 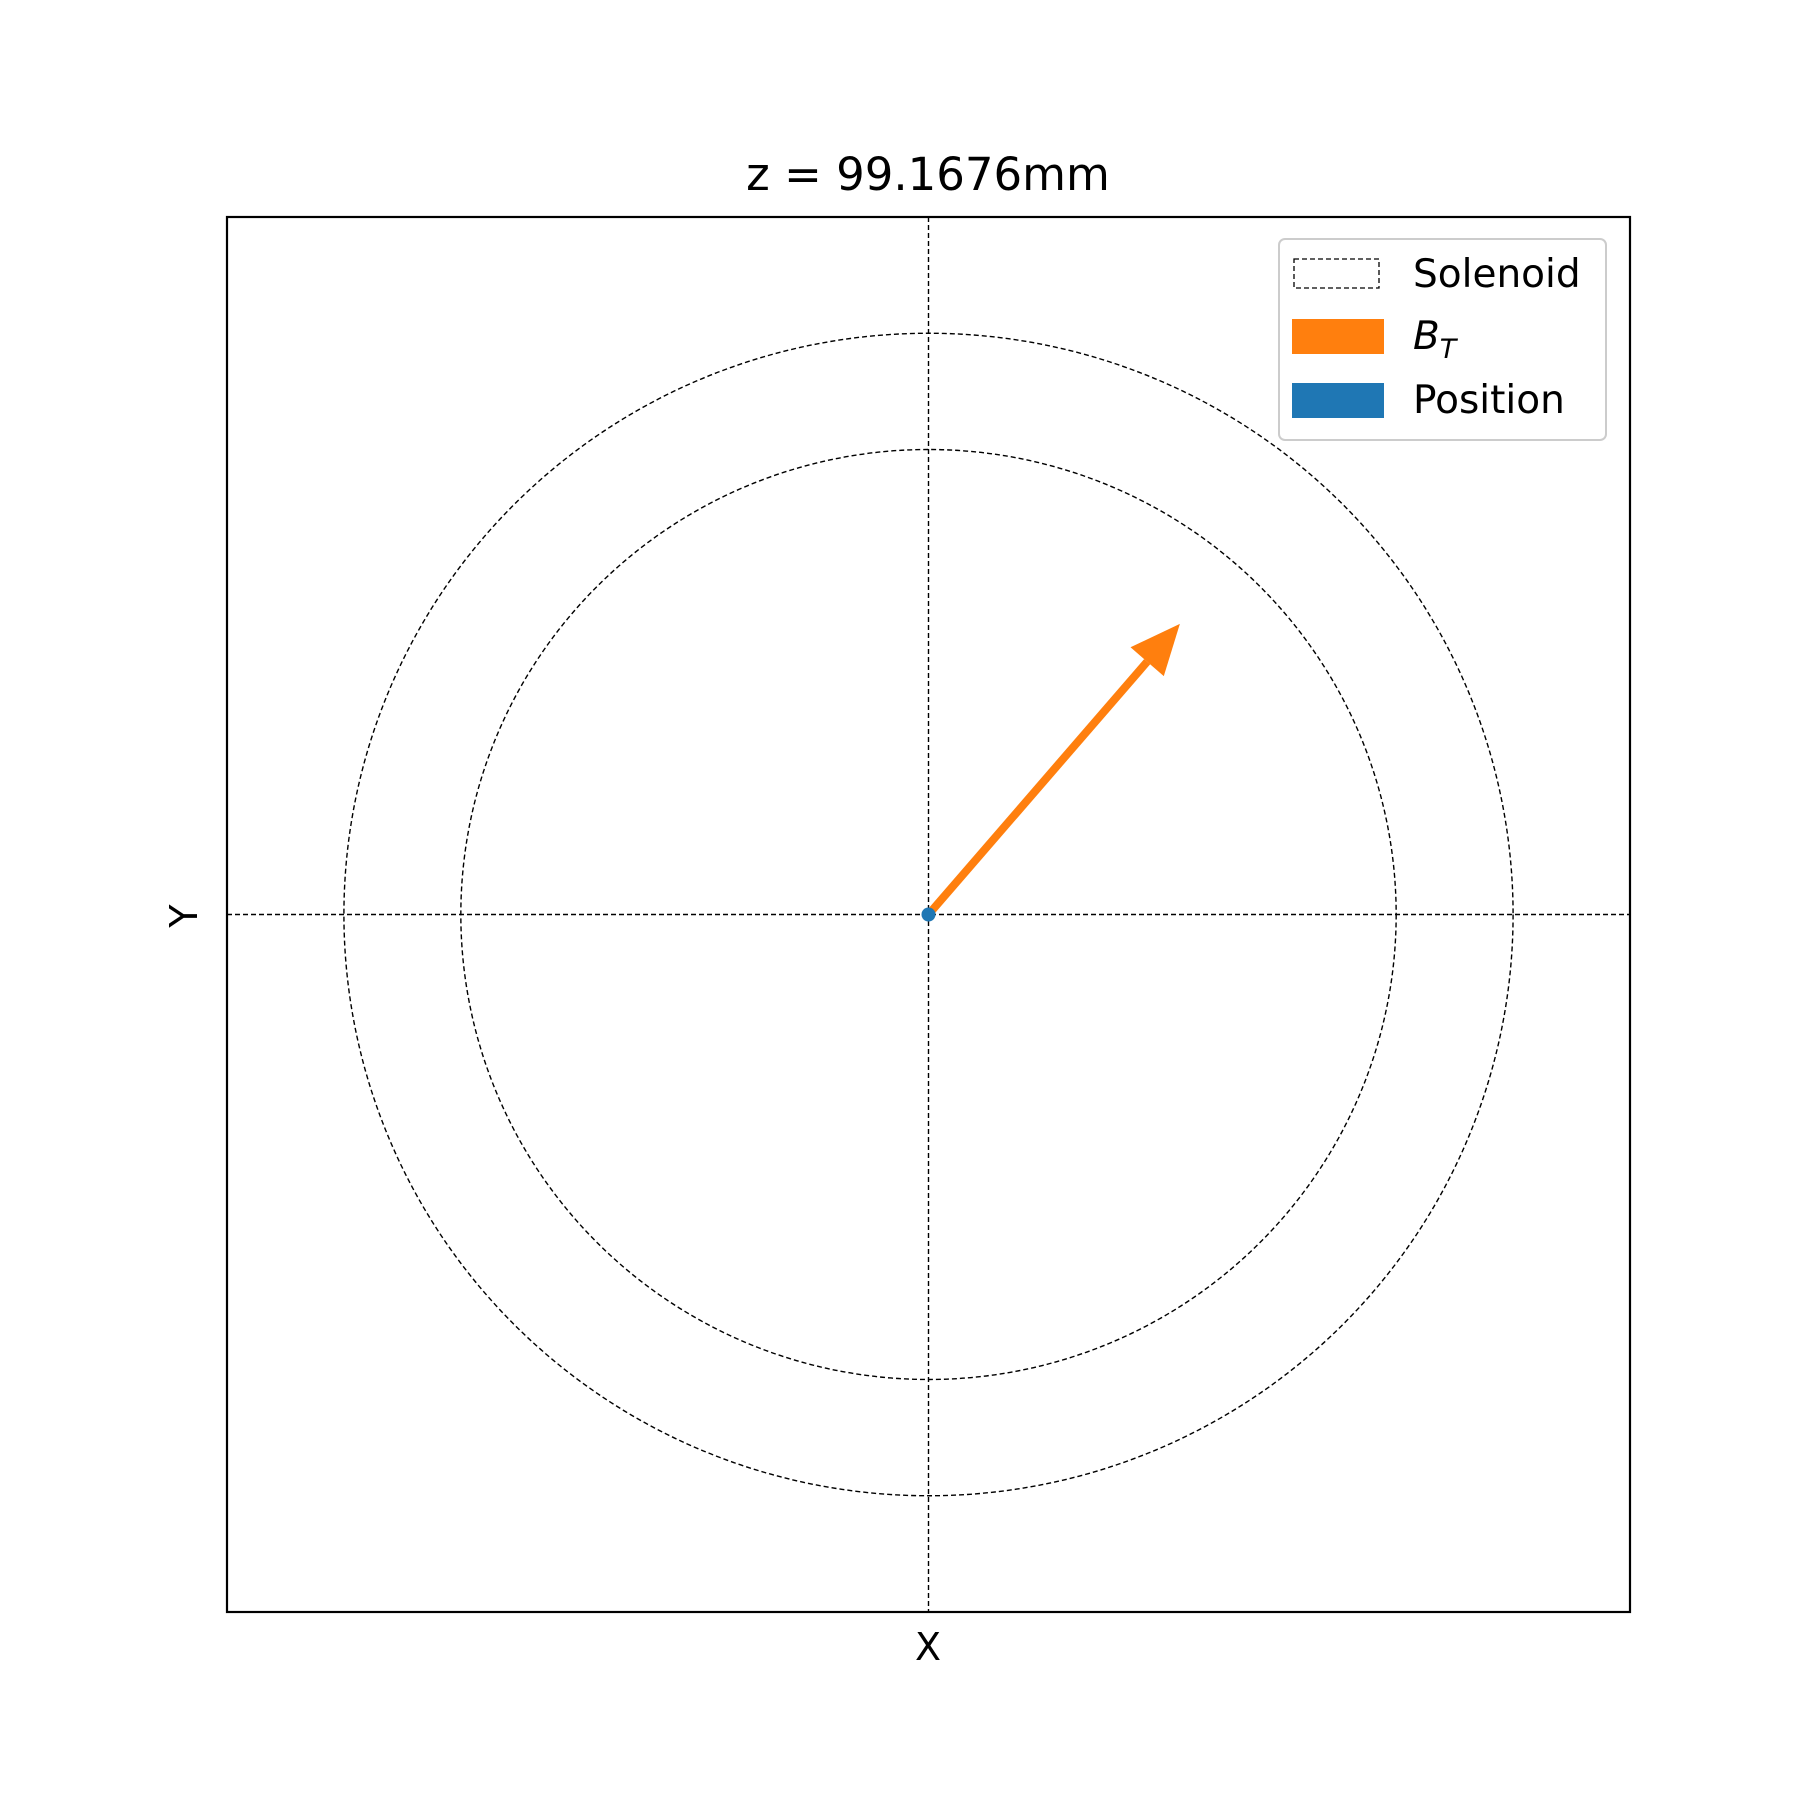 I want to click on legend-solenoid-swatch, so click(x=1336, y=273).